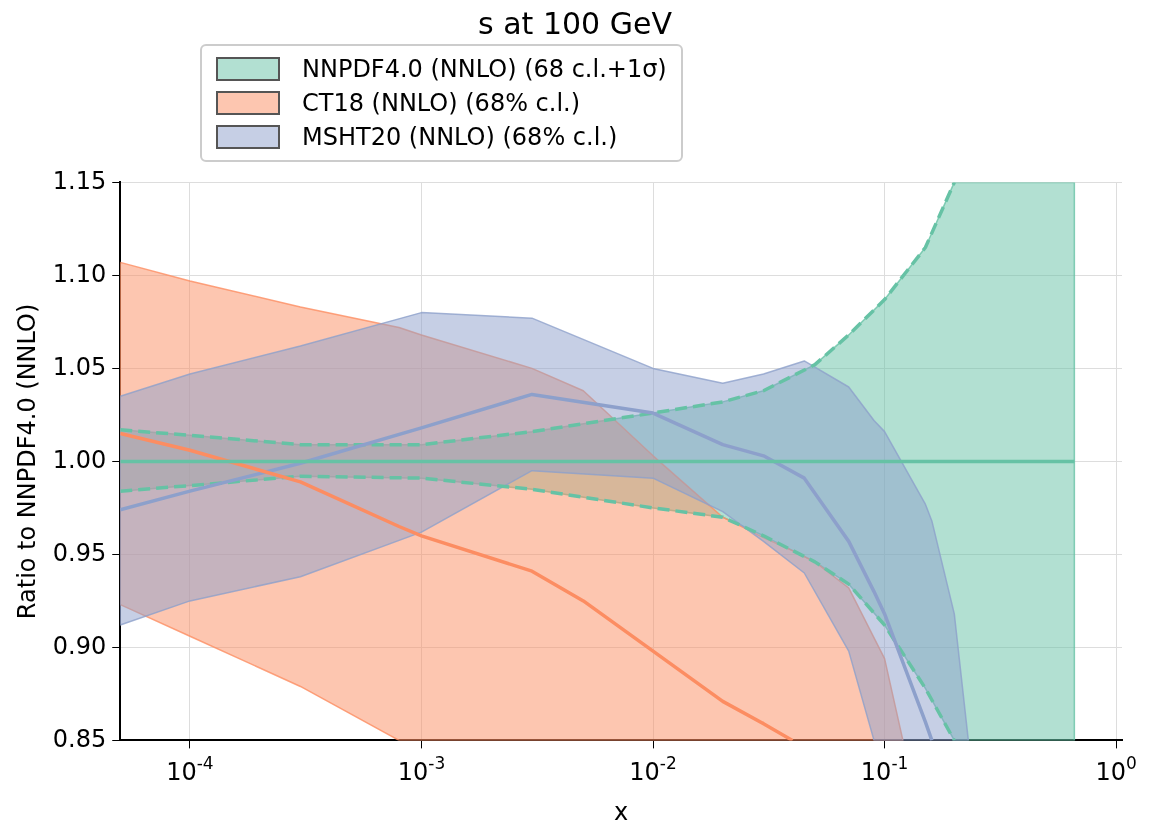 The width and height of the screenshot is (1150, 834). I want to click on x-axis-title: x, so click(621, 811).